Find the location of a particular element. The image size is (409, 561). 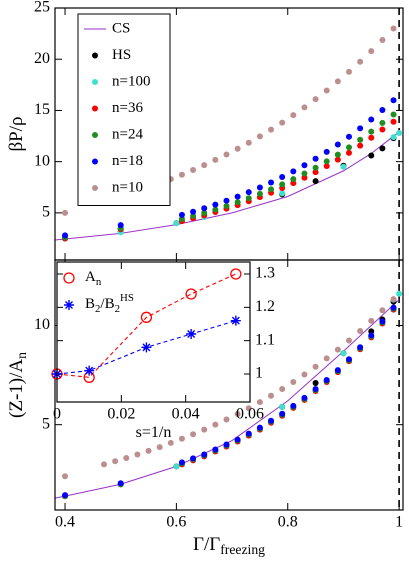

x-tick-label: 0.6 is located at coordinates (176, 522).